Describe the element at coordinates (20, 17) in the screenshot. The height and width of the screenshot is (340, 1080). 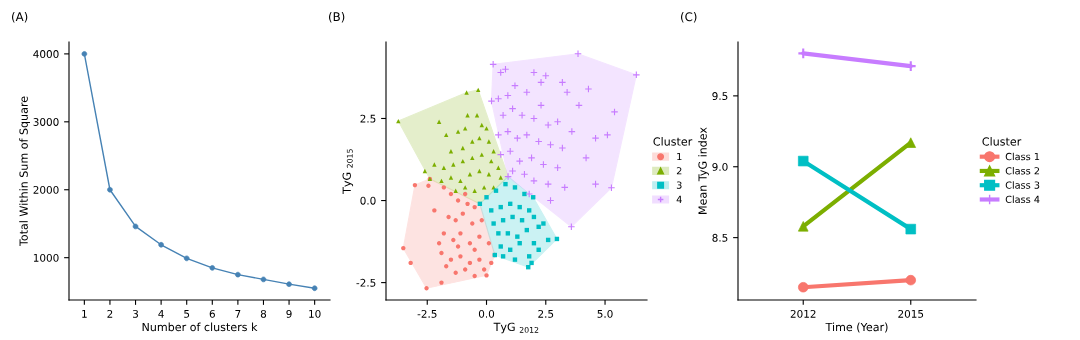
I see `chart-title: (A)` at that location.